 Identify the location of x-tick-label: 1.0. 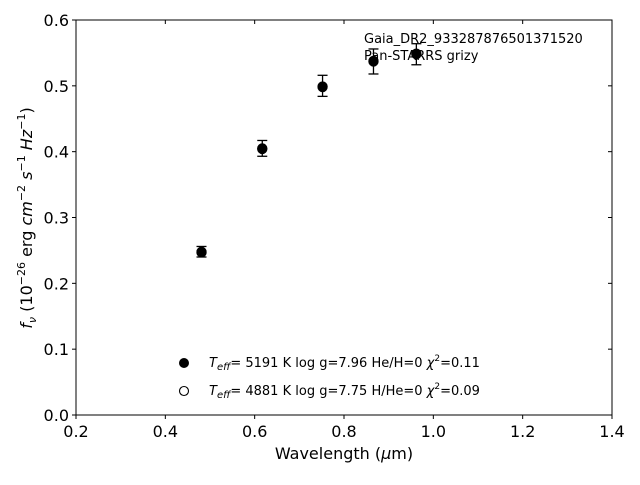
(433, 431).